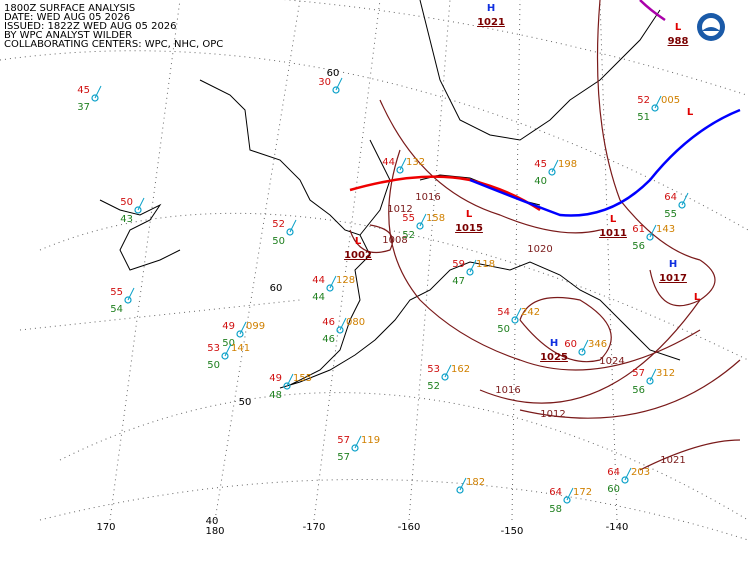 The height and width of the screenshot is (562, 748). Describe the element at coordinates (485, 264) in the screenshot. I see `station-pressure: 118` at that location.